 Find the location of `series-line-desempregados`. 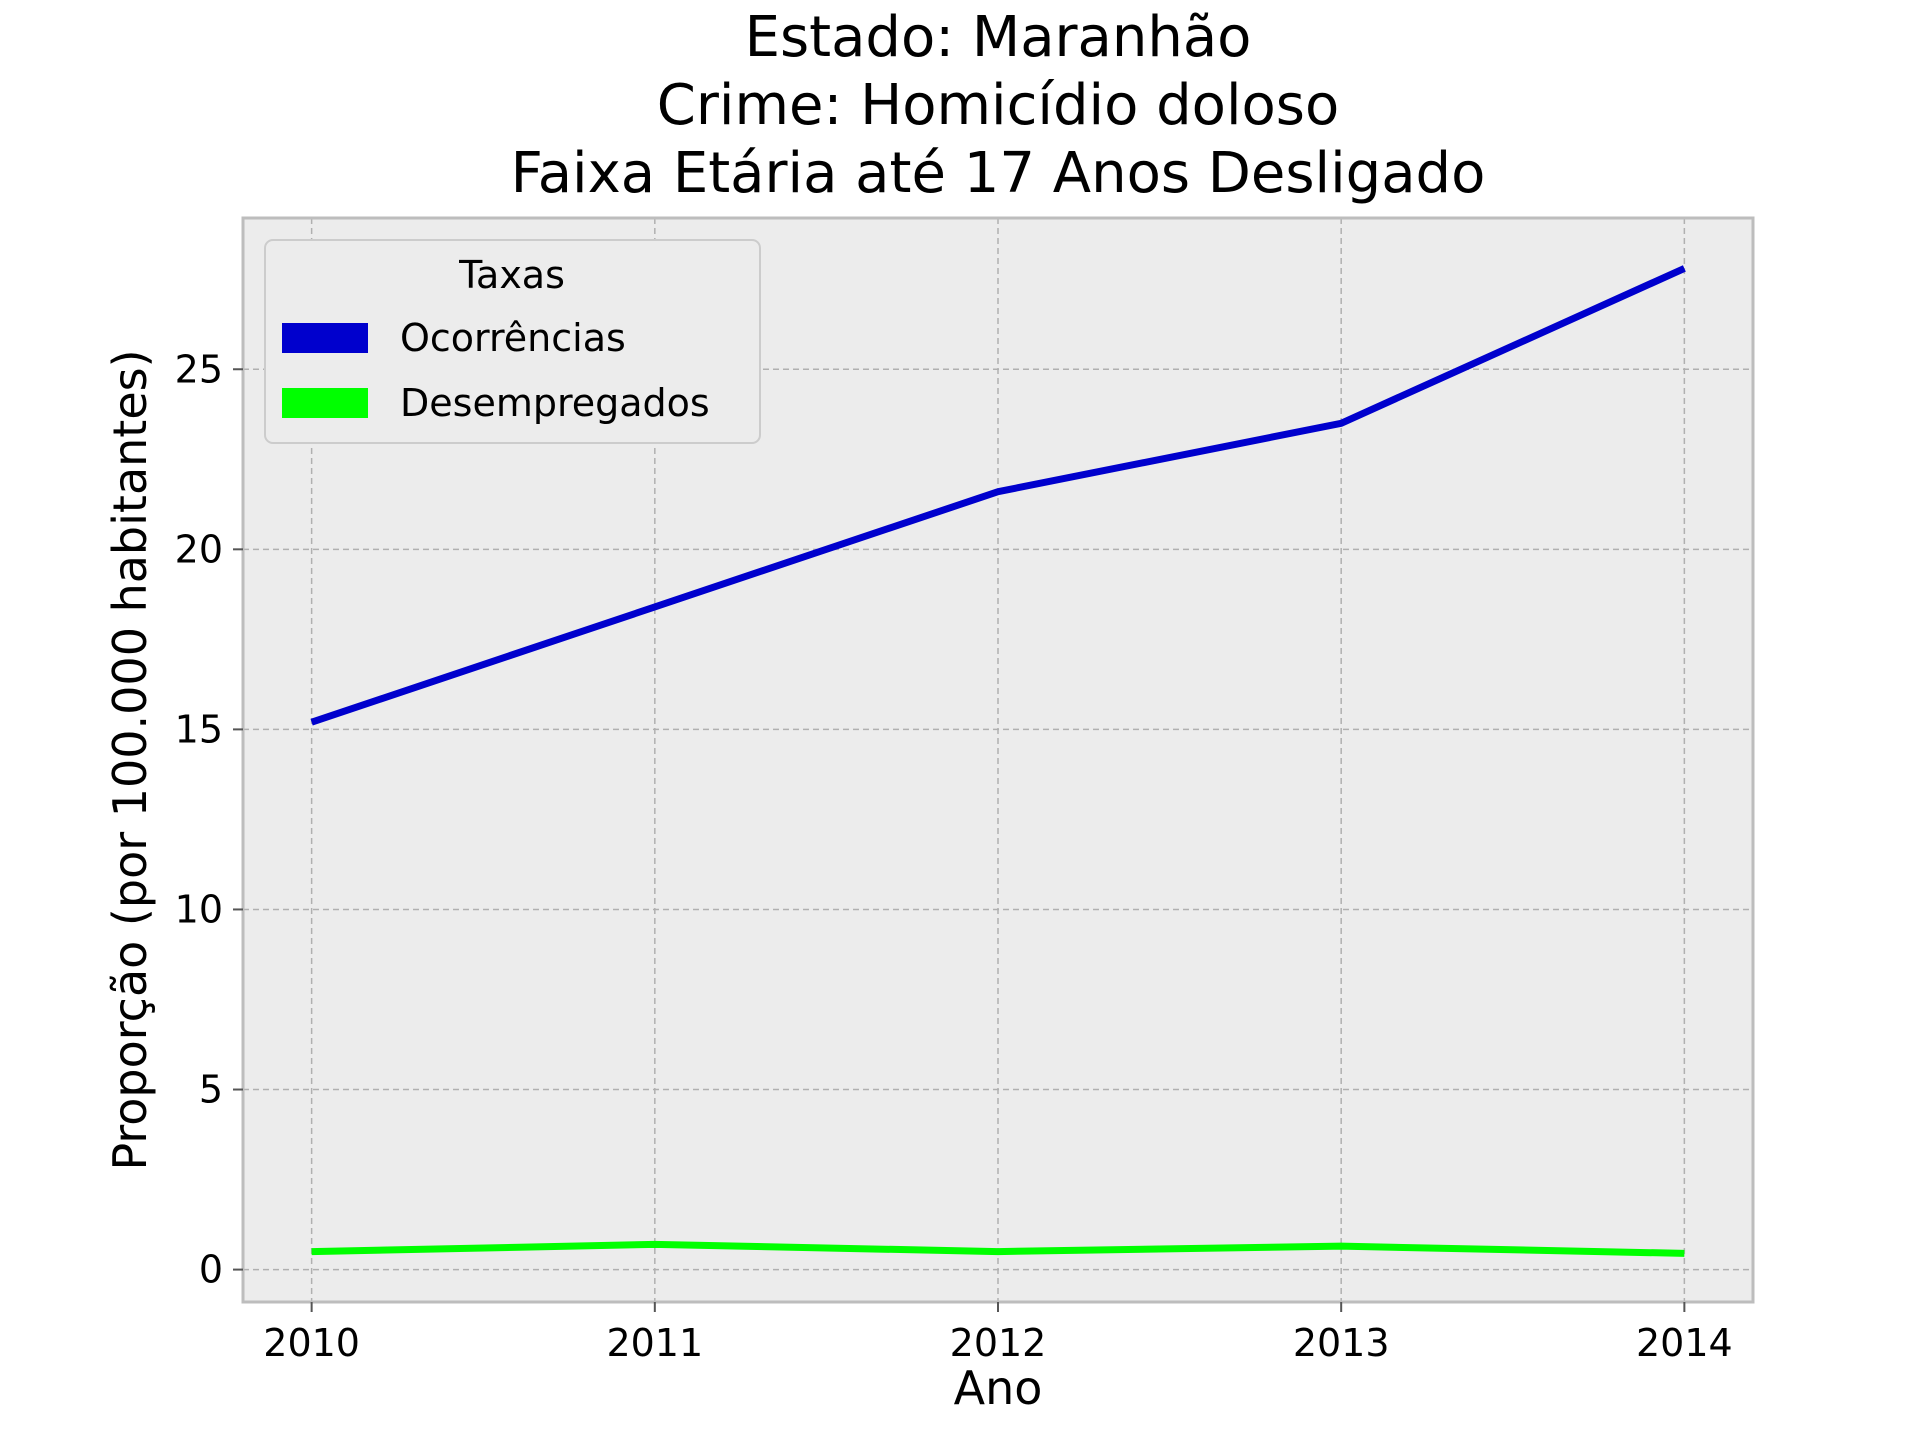

series-line-desempregados is located at coordinates (998, 1248).